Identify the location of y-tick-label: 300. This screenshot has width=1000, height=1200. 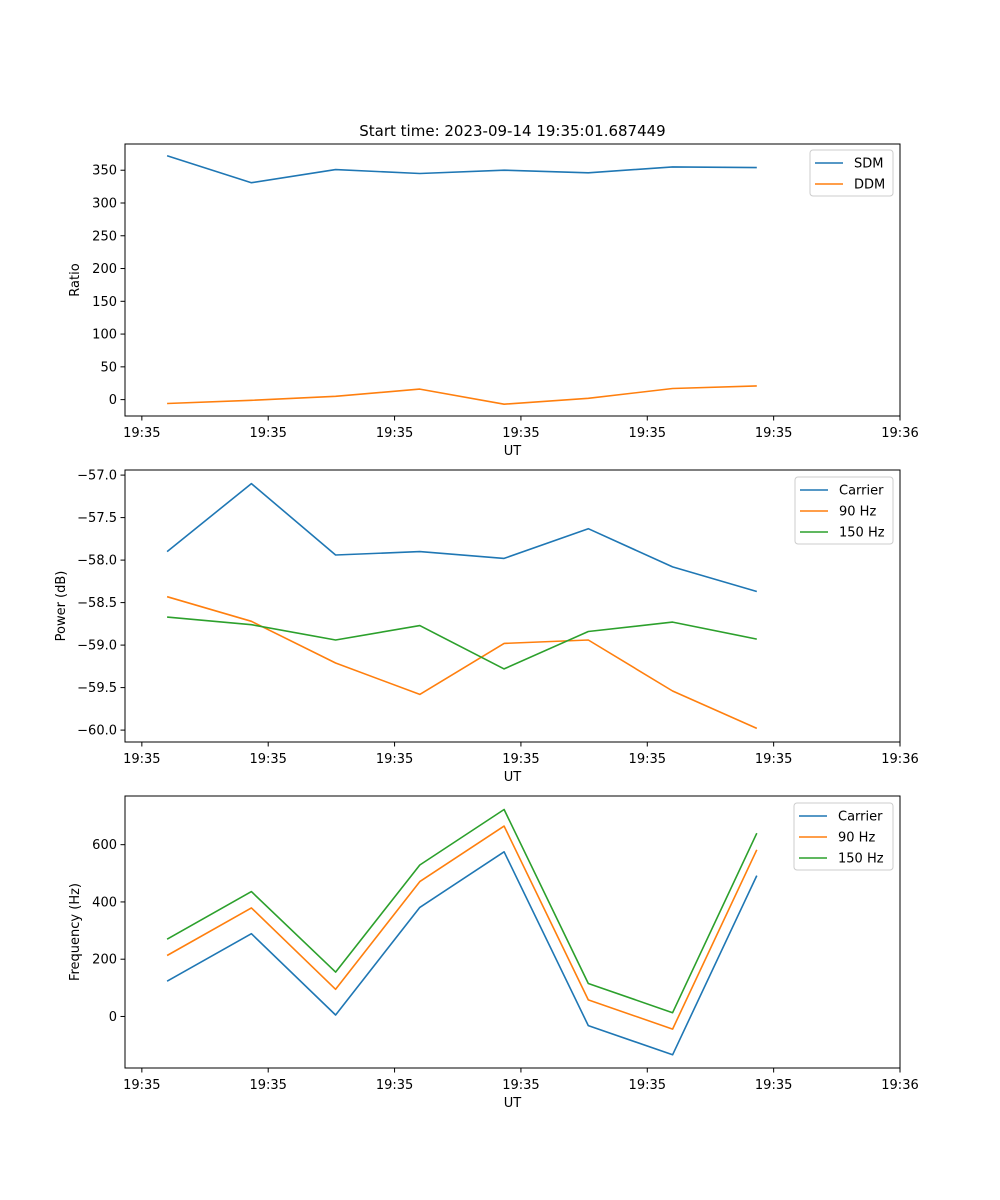
(104, 203).